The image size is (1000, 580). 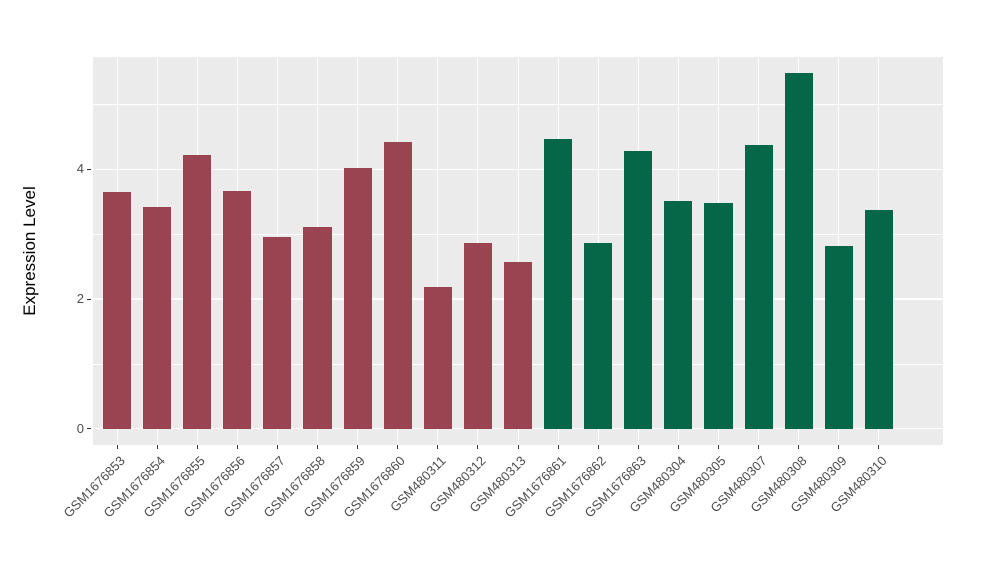 I want to click on bar-GSM1676854, so click(x=157, y=317).